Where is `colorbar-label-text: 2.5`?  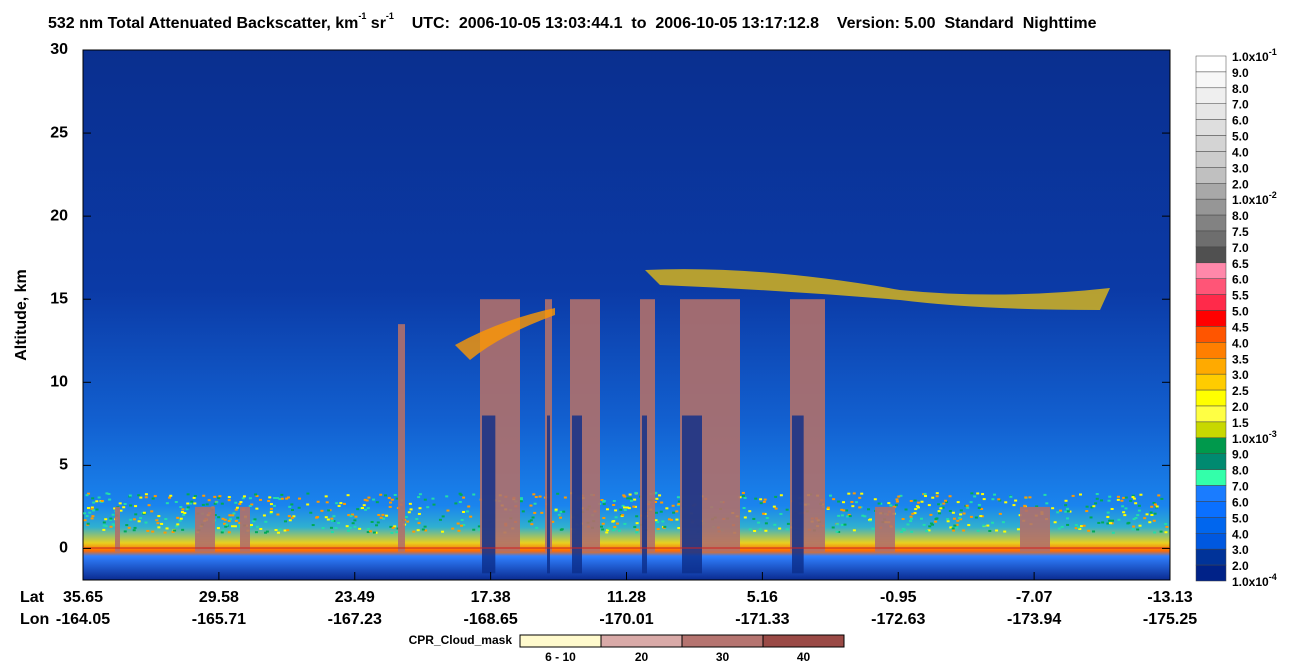
colorbar-label-text: 2.5 is located at coordinates (1240, 391).